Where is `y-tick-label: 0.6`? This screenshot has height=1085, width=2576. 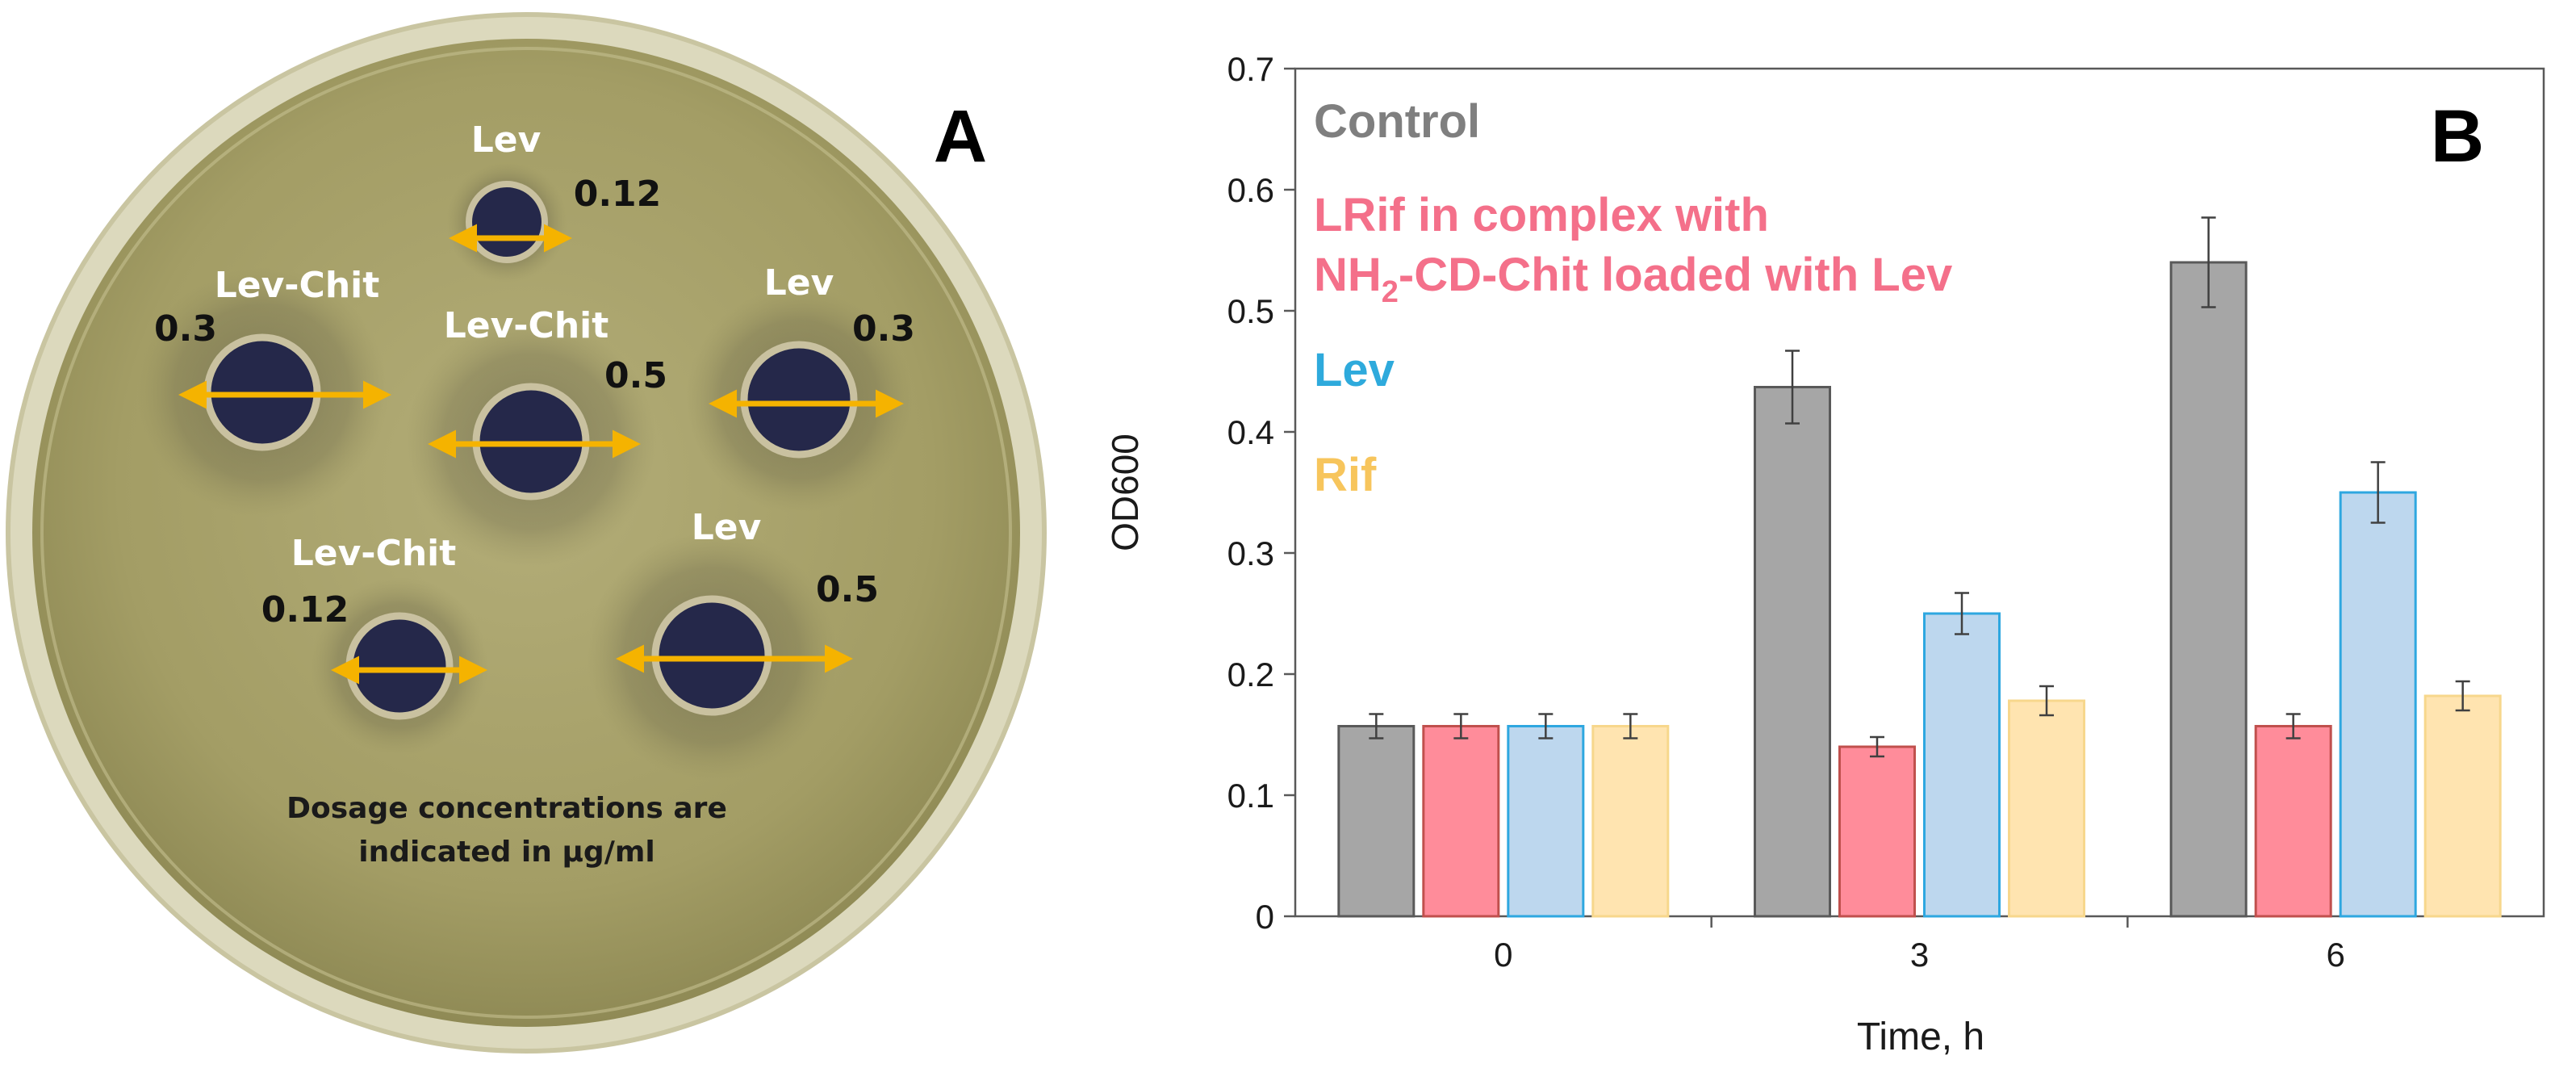 y-tick-label: 0.6 is located at coordinates (1250, 190).